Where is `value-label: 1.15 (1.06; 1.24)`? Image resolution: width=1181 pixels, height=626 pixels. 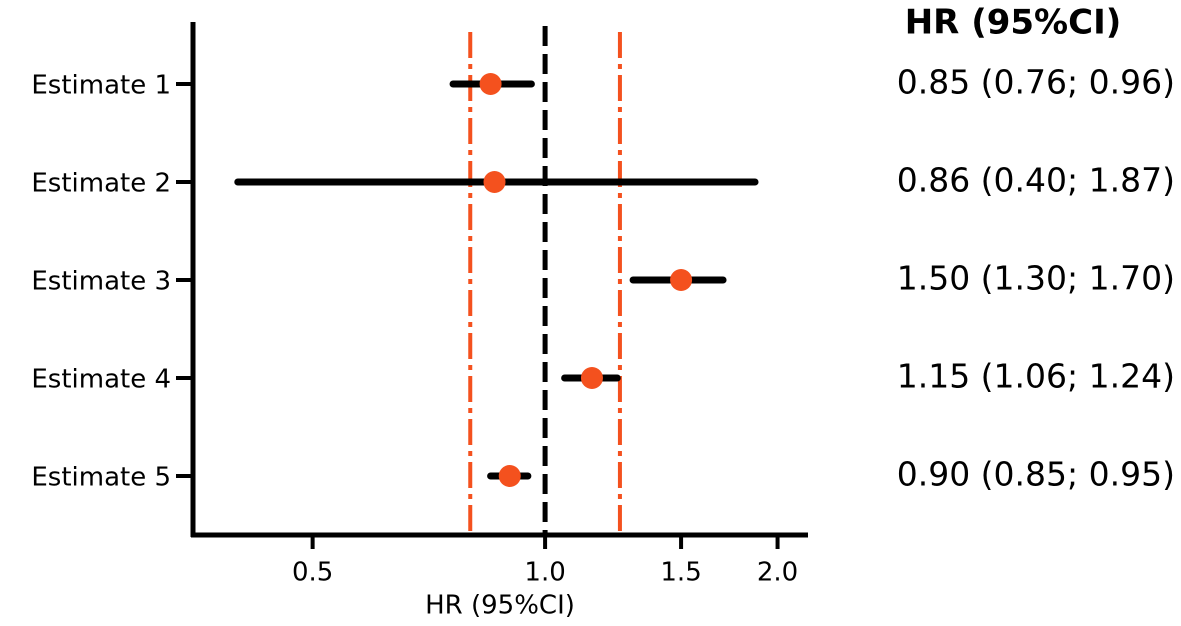 value-label: 1.15 (1.06; 1.24) is located at coordinates (1036, 376).